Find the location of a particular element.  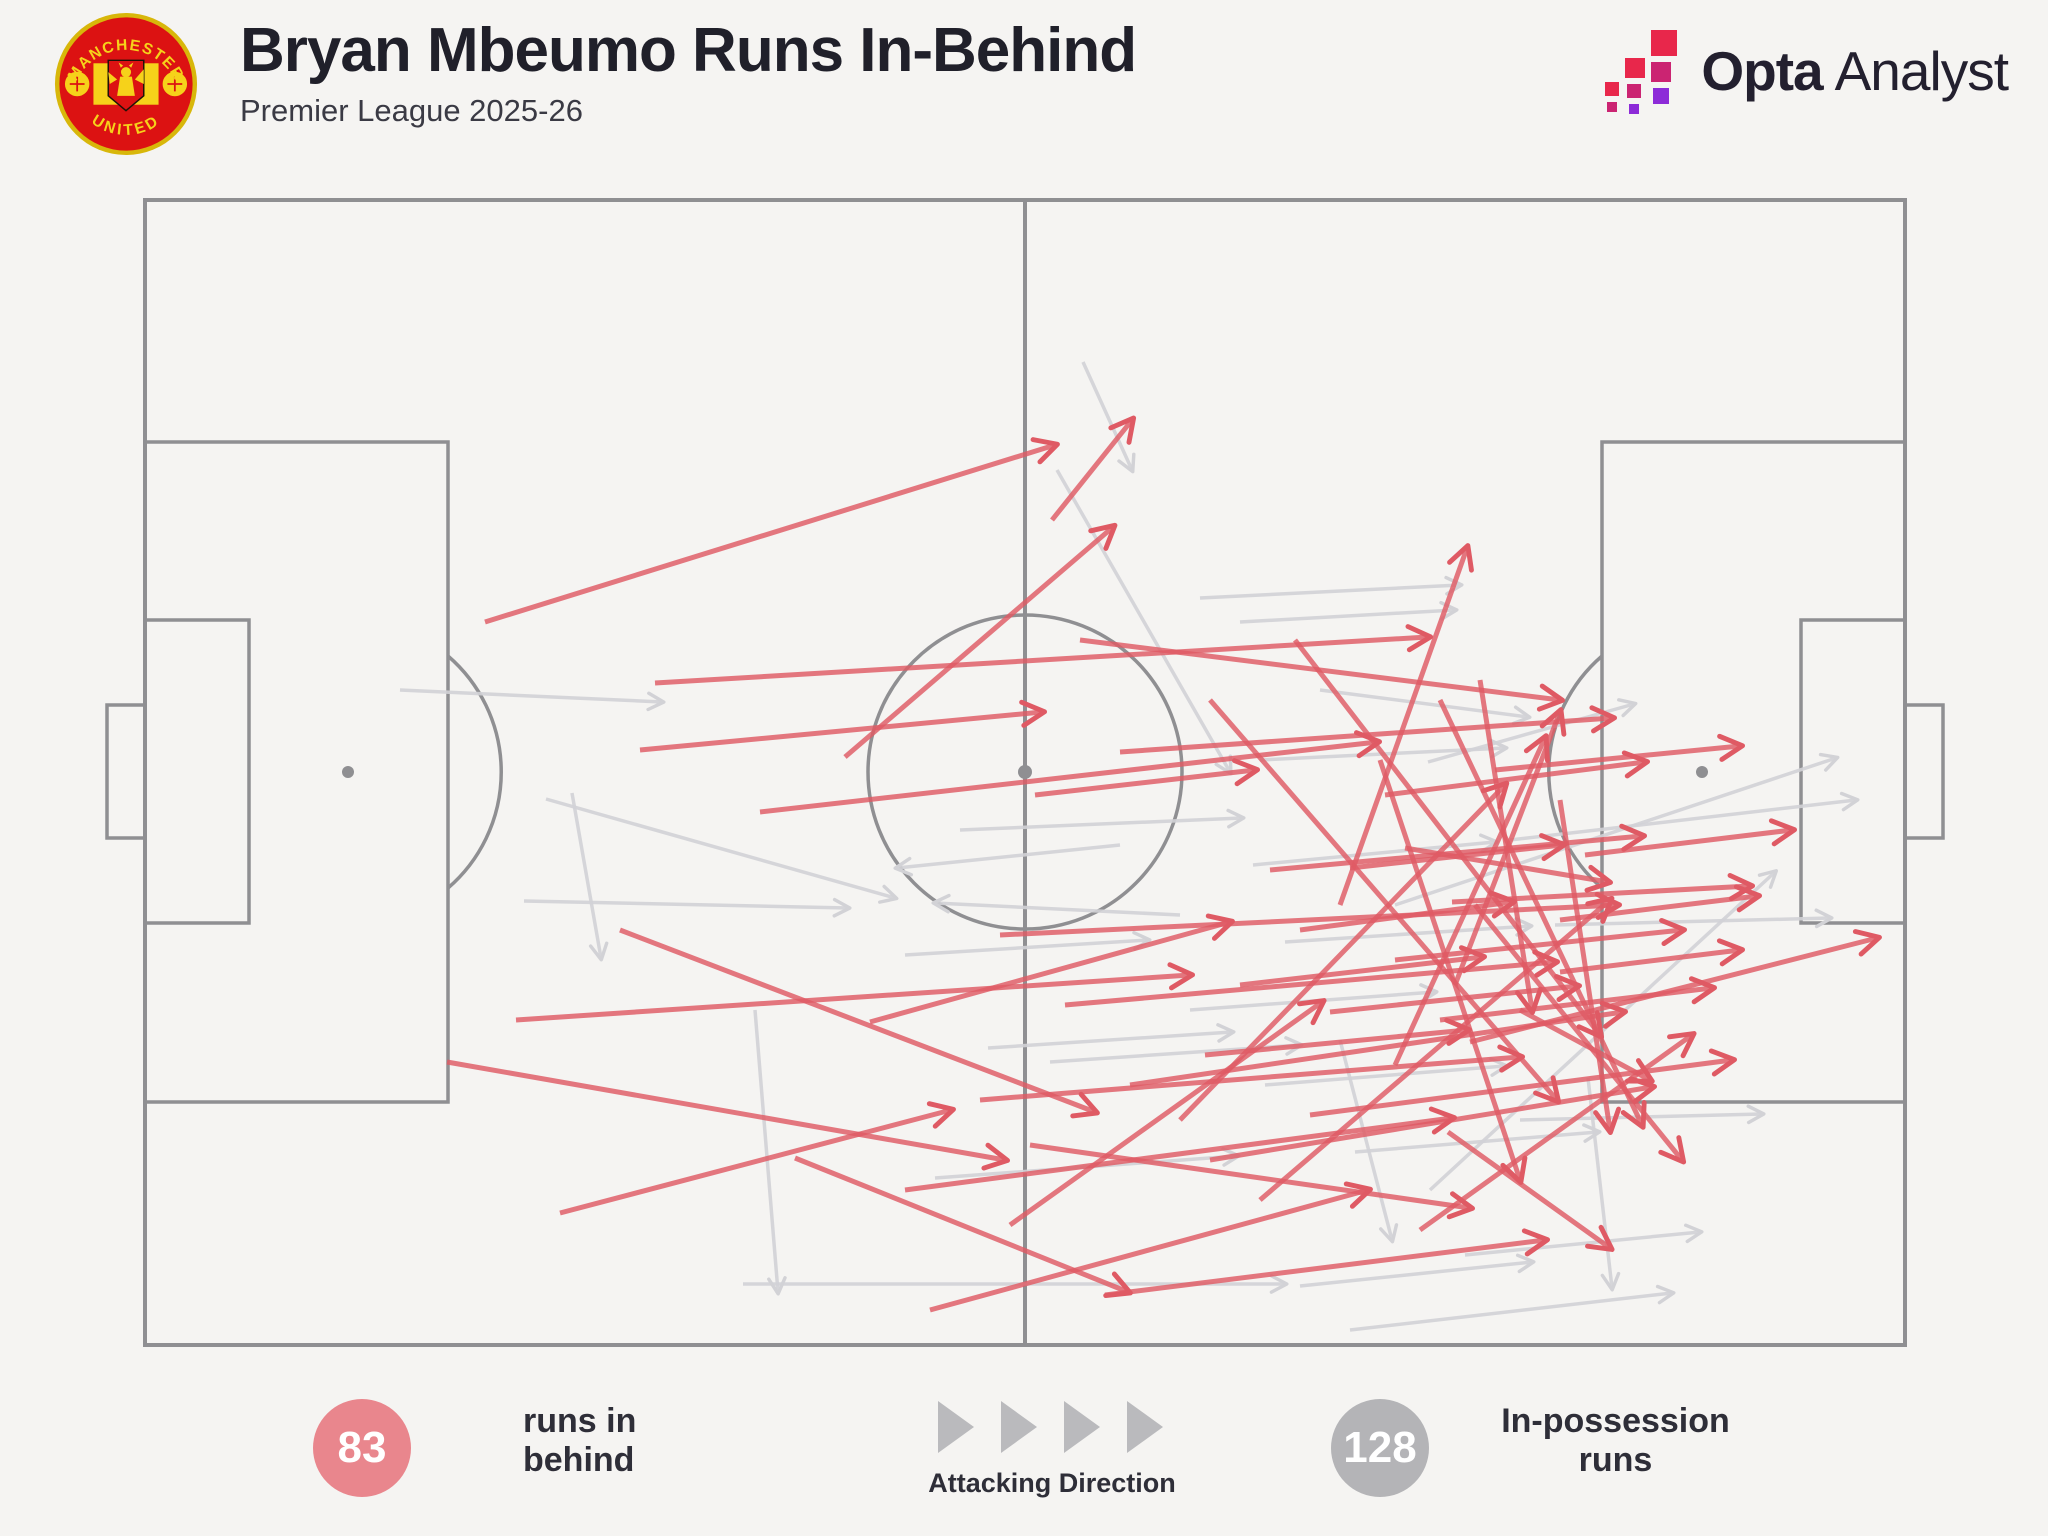

center-spot is located at coordinates (1025, 772).